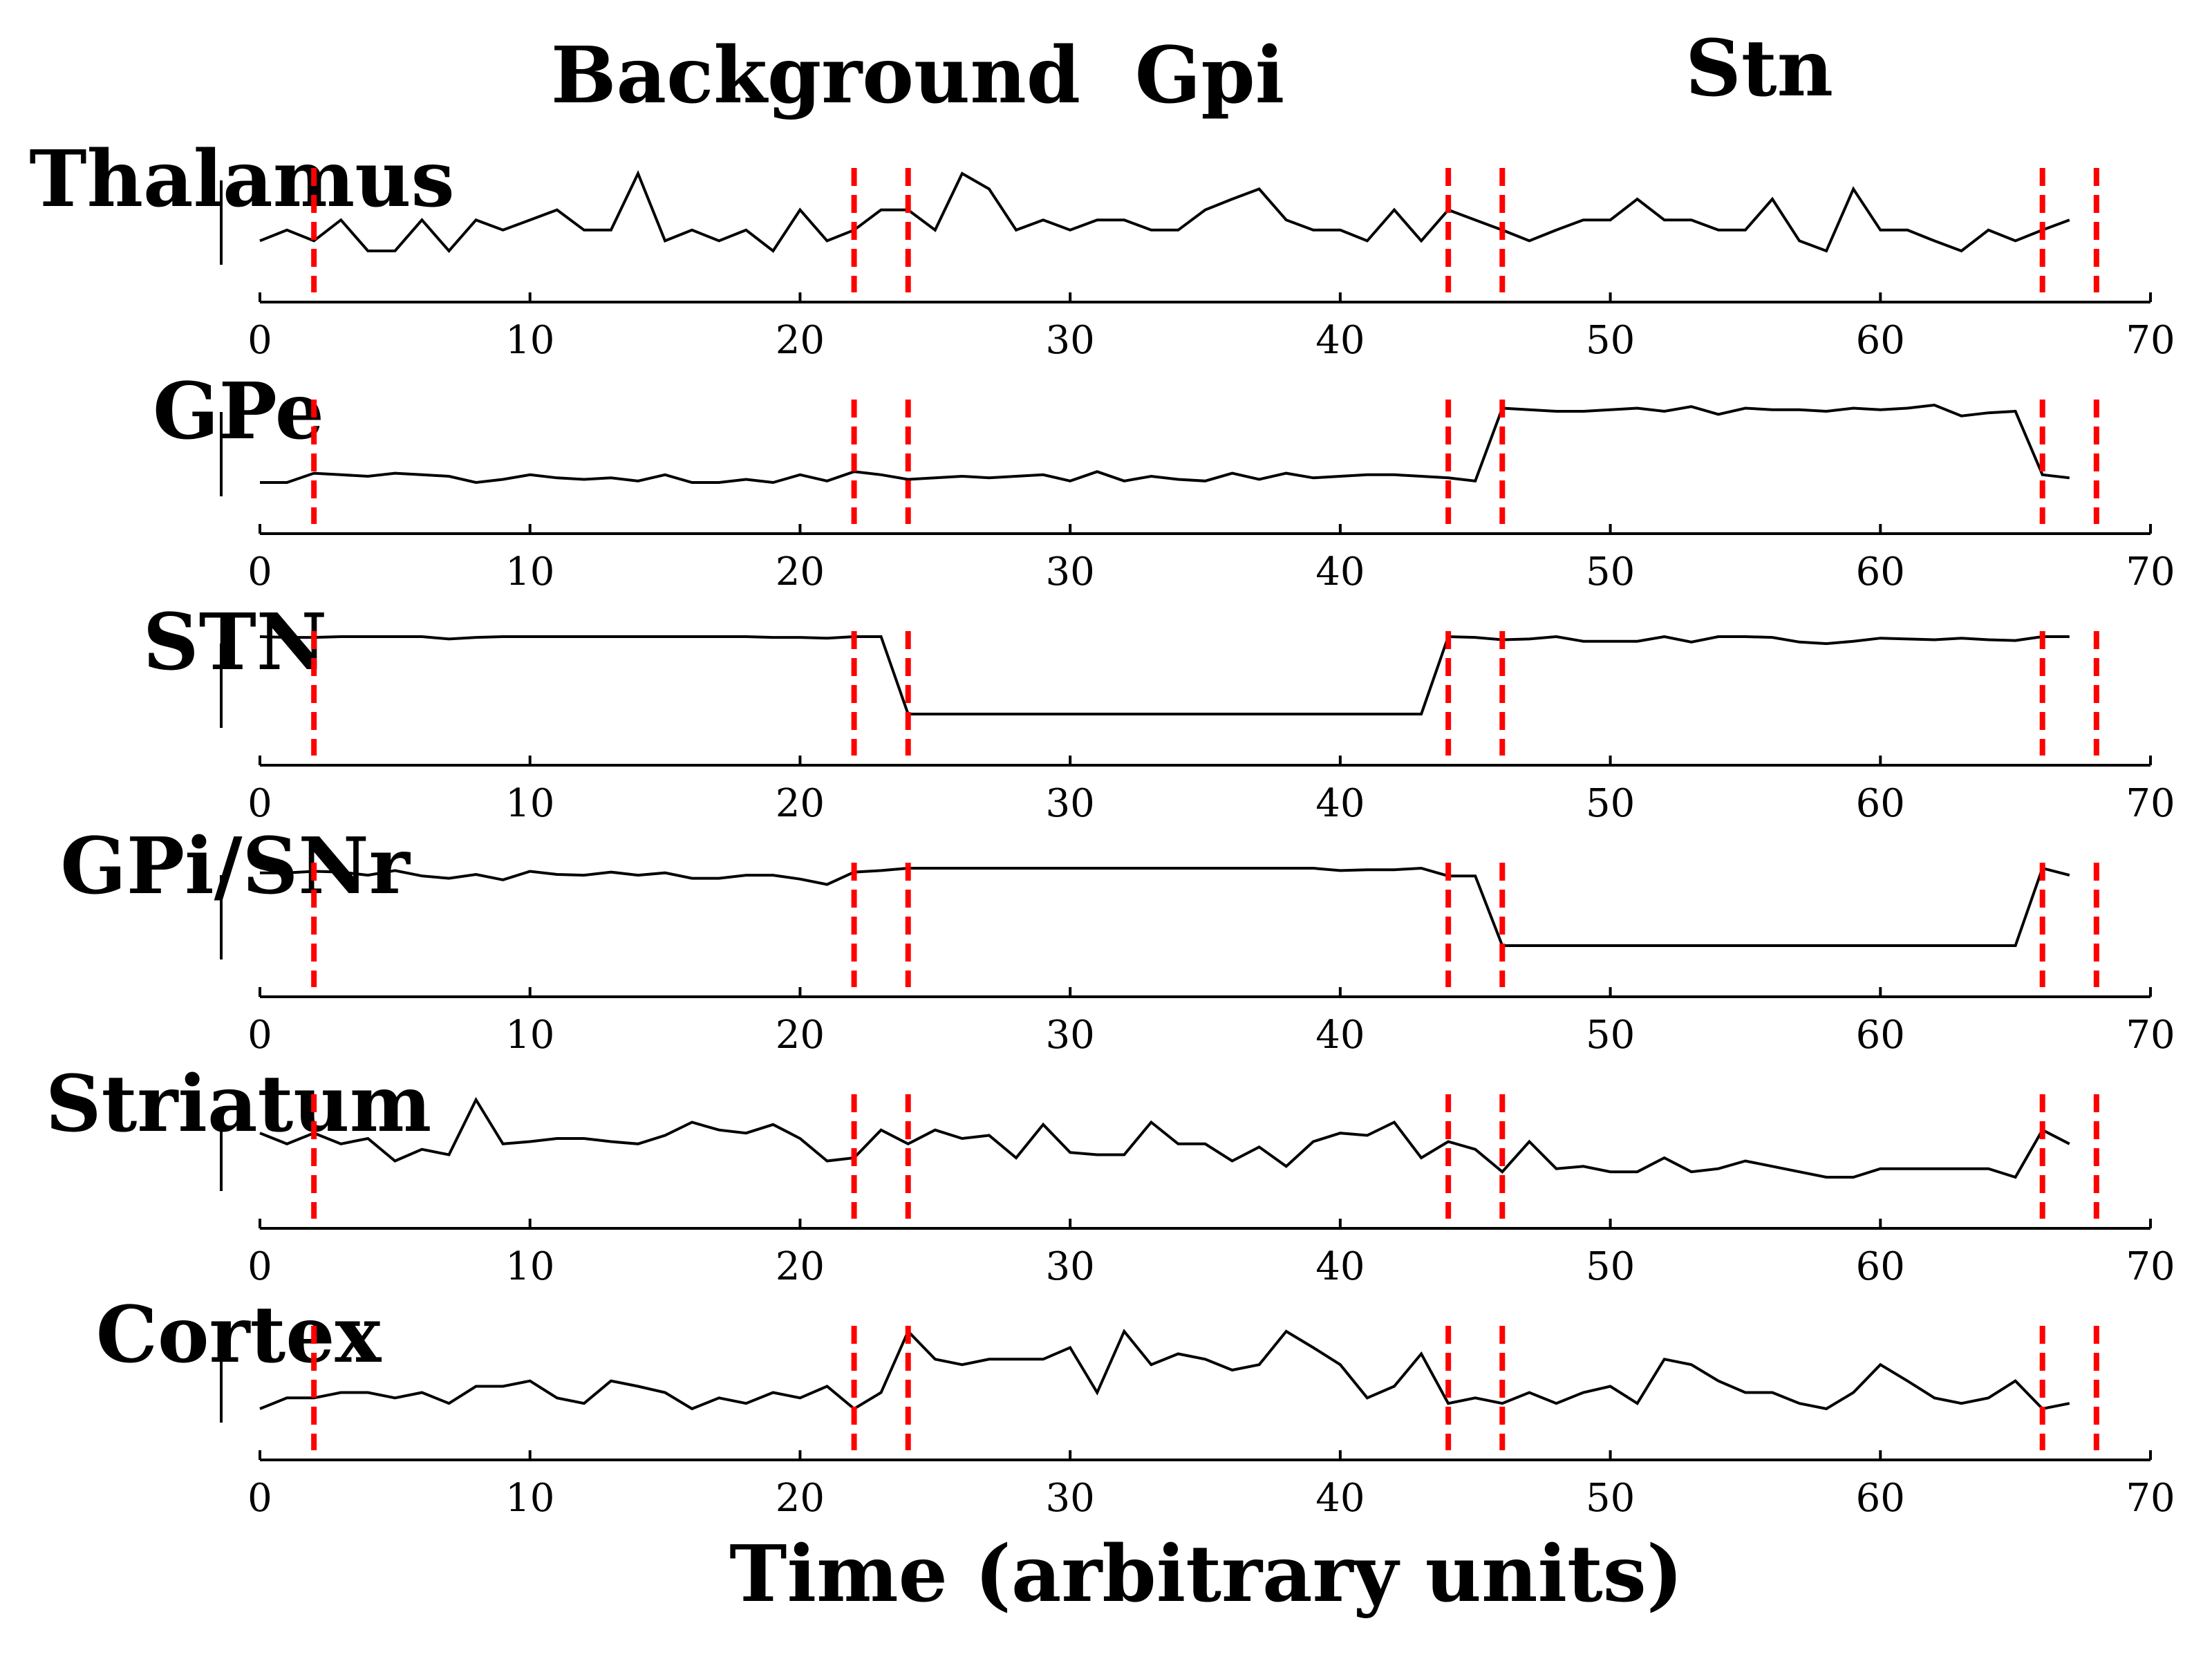 Image resolution: width=2212 pixels, height=1659 pixels. I want to click on x-tick-label-thalamus-60: 60, so click(1881, 340).